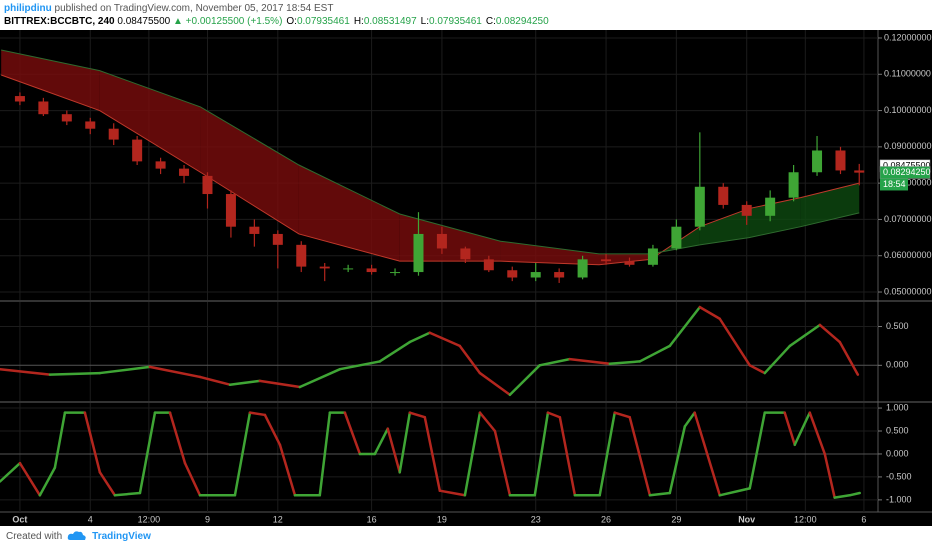 This screenshot has width=932, height=550. I want to click on y-tick-label: 0.000, so click(897, 365).